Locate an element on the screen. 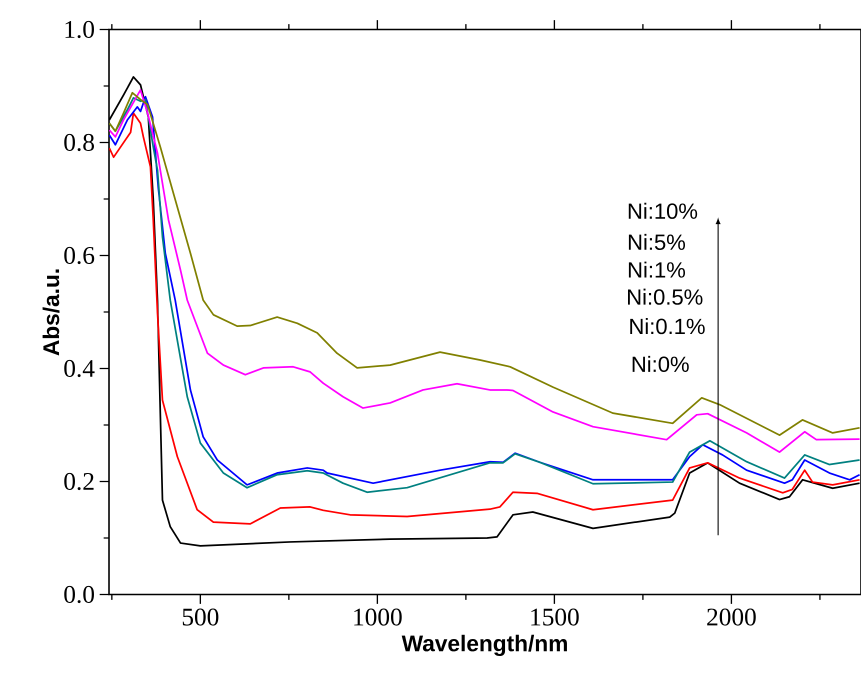 The height and width of the screenshot is (689, 861). y-tick-label: 1.0 is located at coordinates (80, 29).